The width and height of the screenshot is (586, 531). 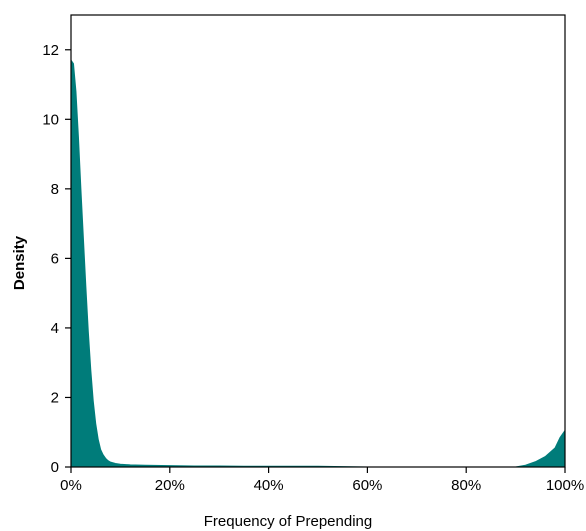 I want to click on x-tick-label: 40%, so click(x=269, y=485).